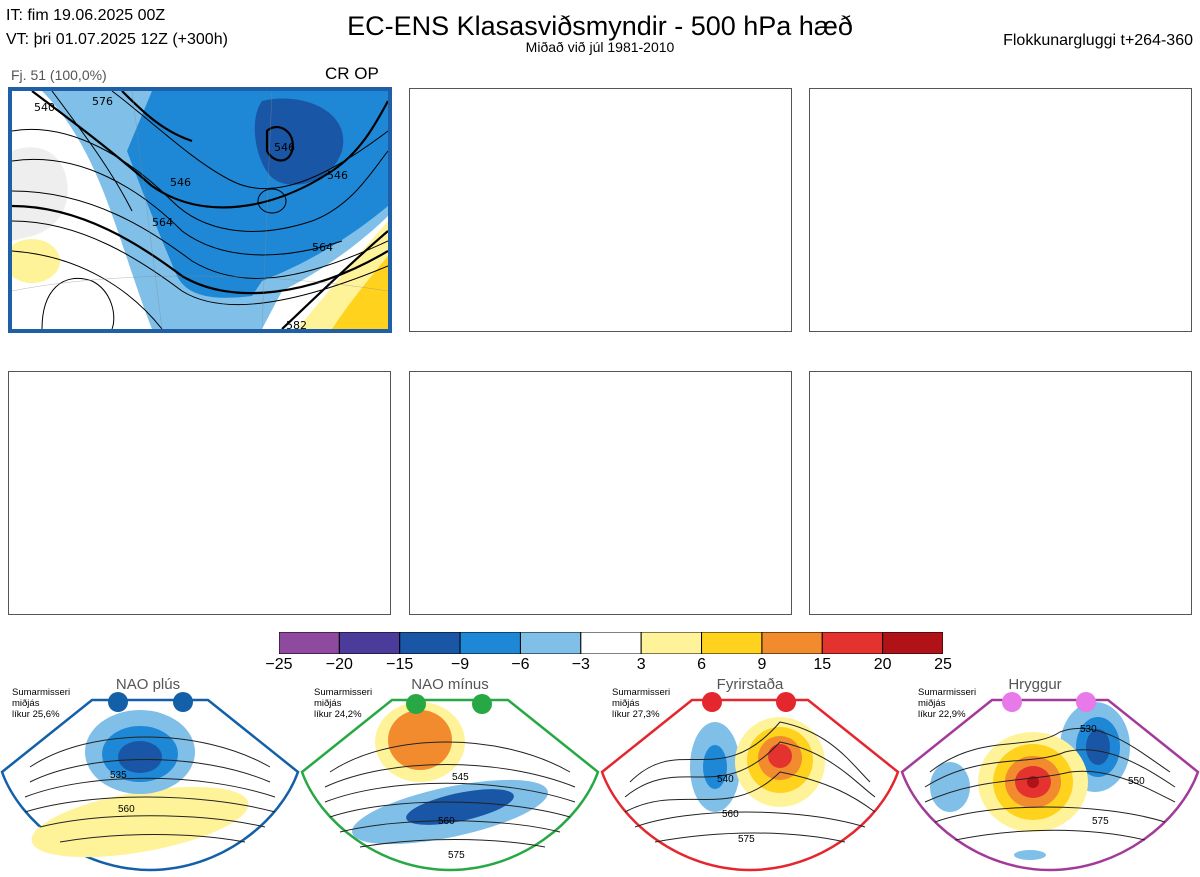  What do you see at coordinates (641, 703) in the screenshot?
I see `regime-subtitle: Sumarmisseri miðjás líkur 27,3%` at bounding box center [641, 703].